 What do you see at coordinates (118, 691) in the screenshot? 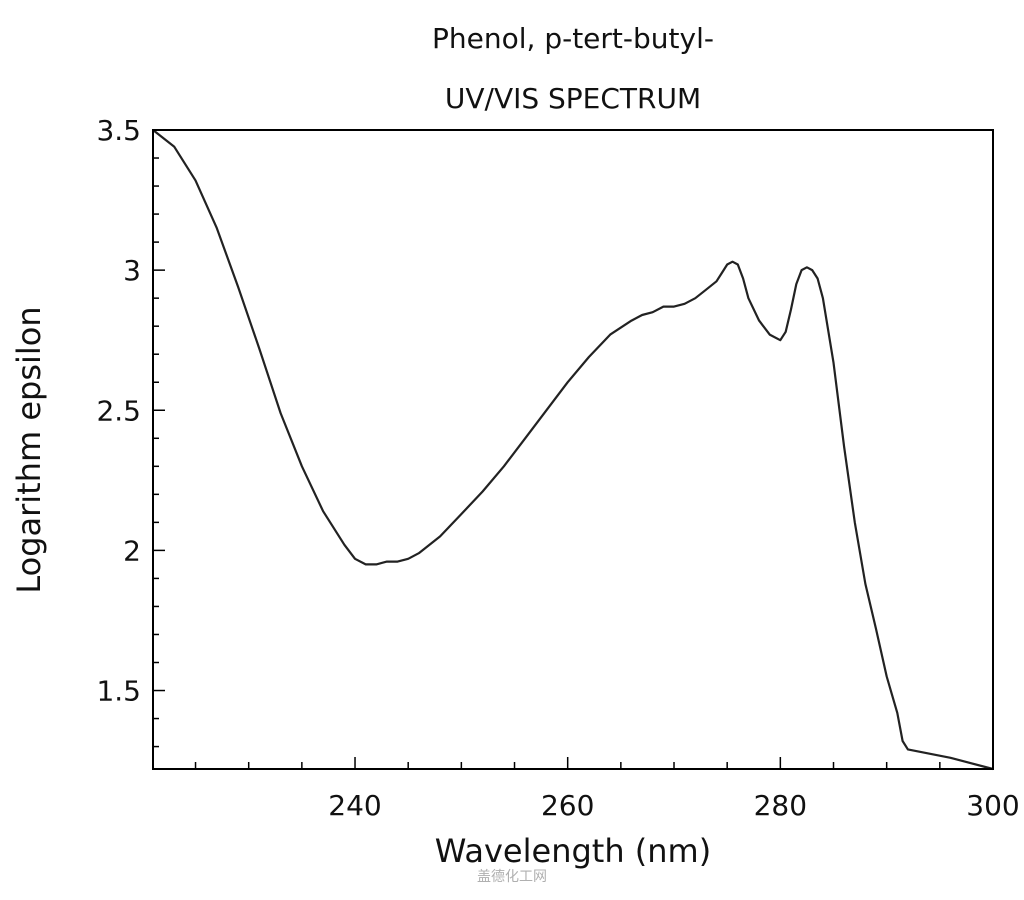
I see `y-tick-label: 1.5` at bounding box center [118, 691].